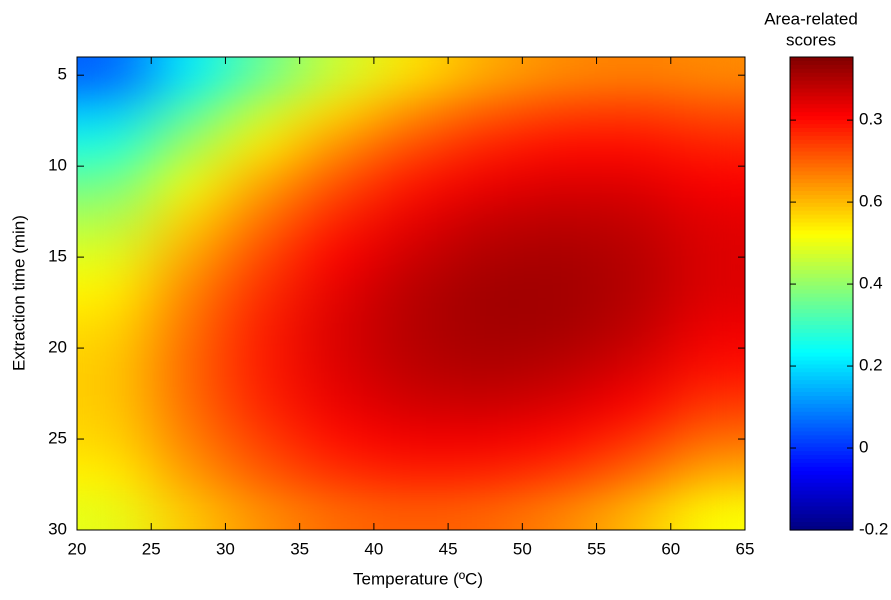 The width and height of the screenshot is (891, 600). What do you see at coordinates (151, 548) in the screenshot?
I see `x-tick-label: 25` at bounding box center [151, 548].